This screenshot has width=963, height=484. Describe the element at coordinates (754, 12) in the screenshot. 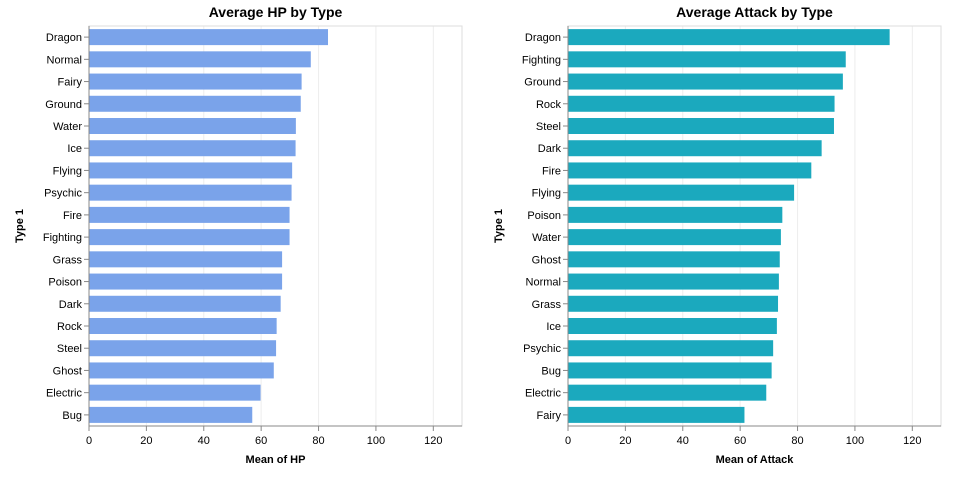

I see `chart-title: Average Attack by Type` at that location.